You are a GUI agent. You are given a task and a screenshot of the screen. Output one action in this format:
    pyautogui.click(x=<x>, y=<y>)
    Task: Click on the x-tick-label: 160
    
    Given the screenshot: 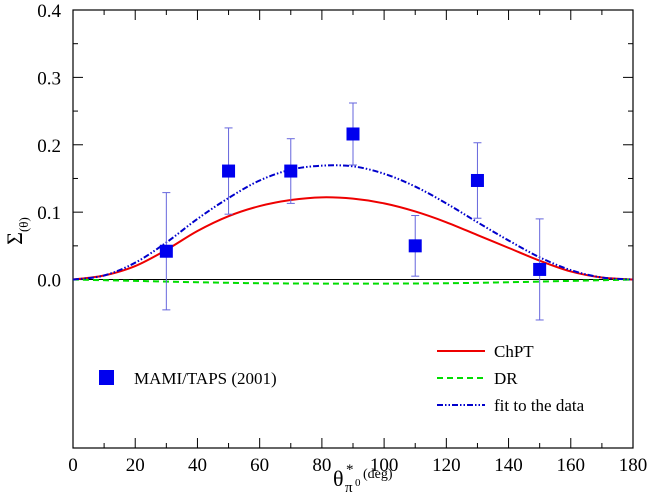 What is the action you would take?
    pyautogui.click(x=571, y=465)
    